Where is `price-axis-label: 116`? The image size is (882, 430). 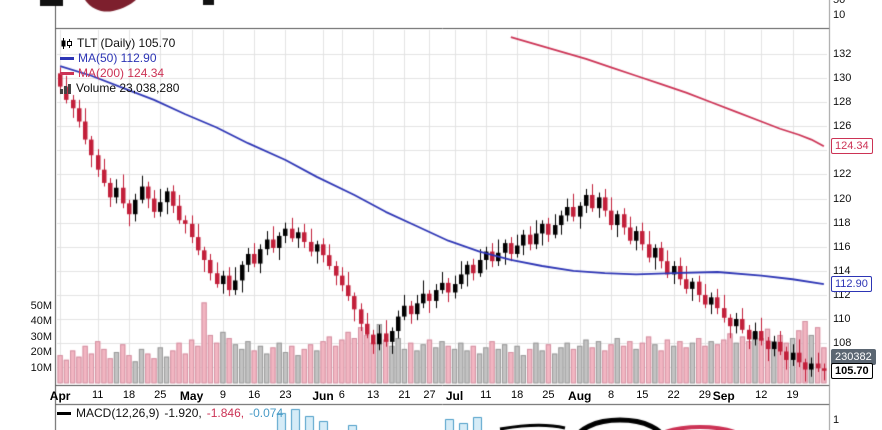
price-axis-label: 116 is located at coordinates (842, 246).